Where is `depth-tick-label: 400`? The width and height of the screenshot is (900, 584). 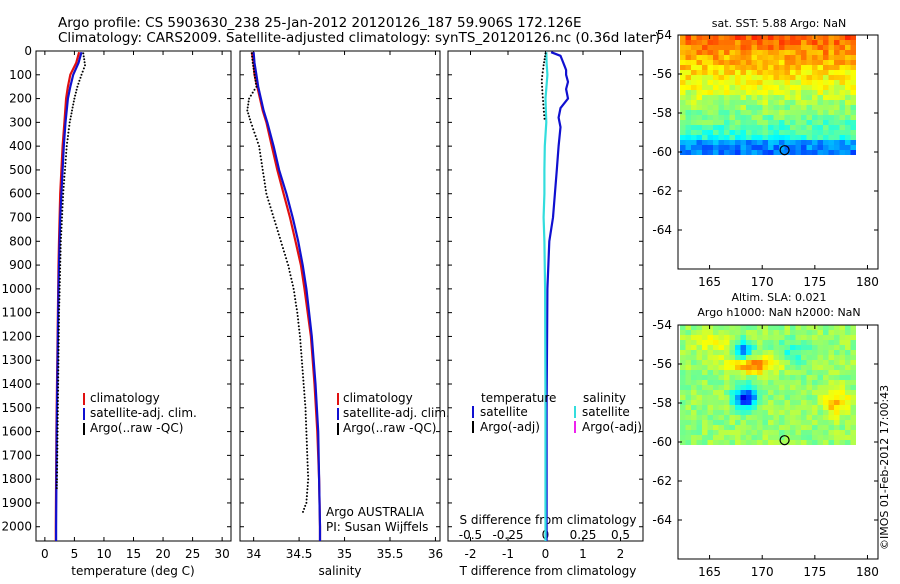
depth-tick-label: 400 is located at coordinates (20, 146).